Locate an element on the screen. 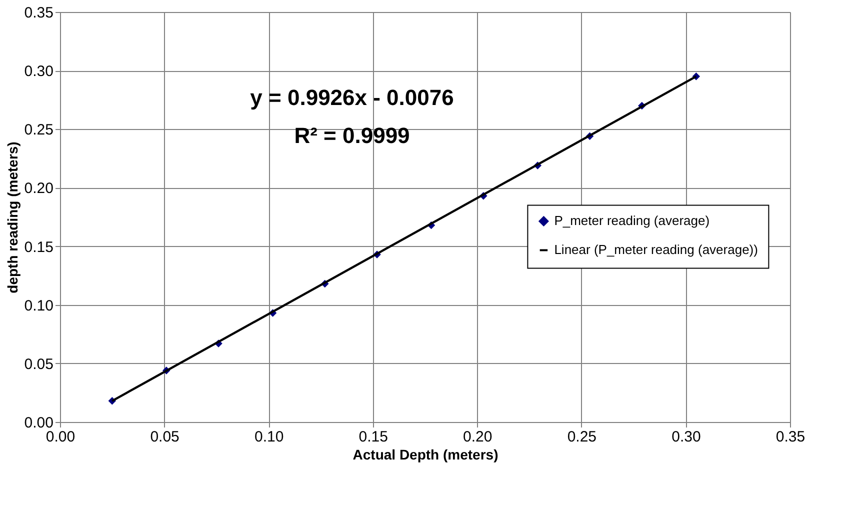  y-tick-label: 0.15 is located at coordinates (39, 247).